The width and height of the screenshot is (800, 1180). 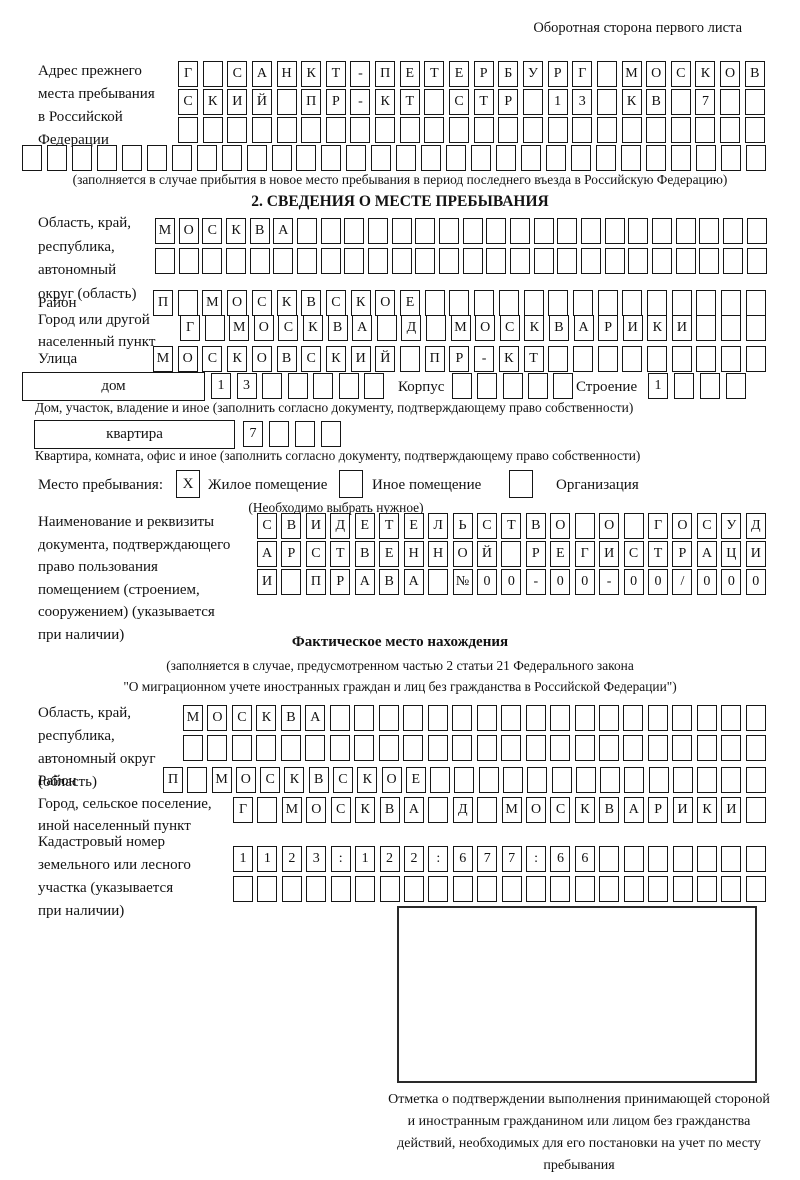 What do you see at coordinates (292, 434) in the screenshot?
I see `kvartira-cells: 7` at bounding box center [292, 434].